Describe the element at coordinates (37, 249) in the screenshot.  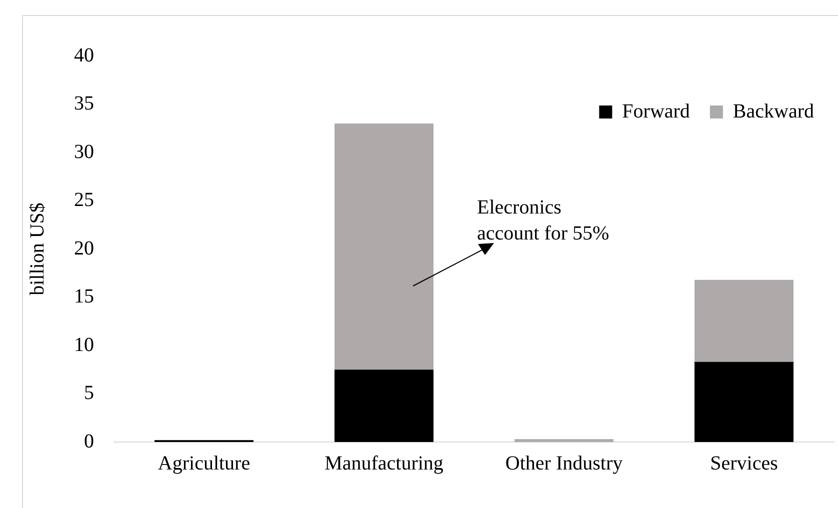
I see `y-axis-title: billion US$` at that location.